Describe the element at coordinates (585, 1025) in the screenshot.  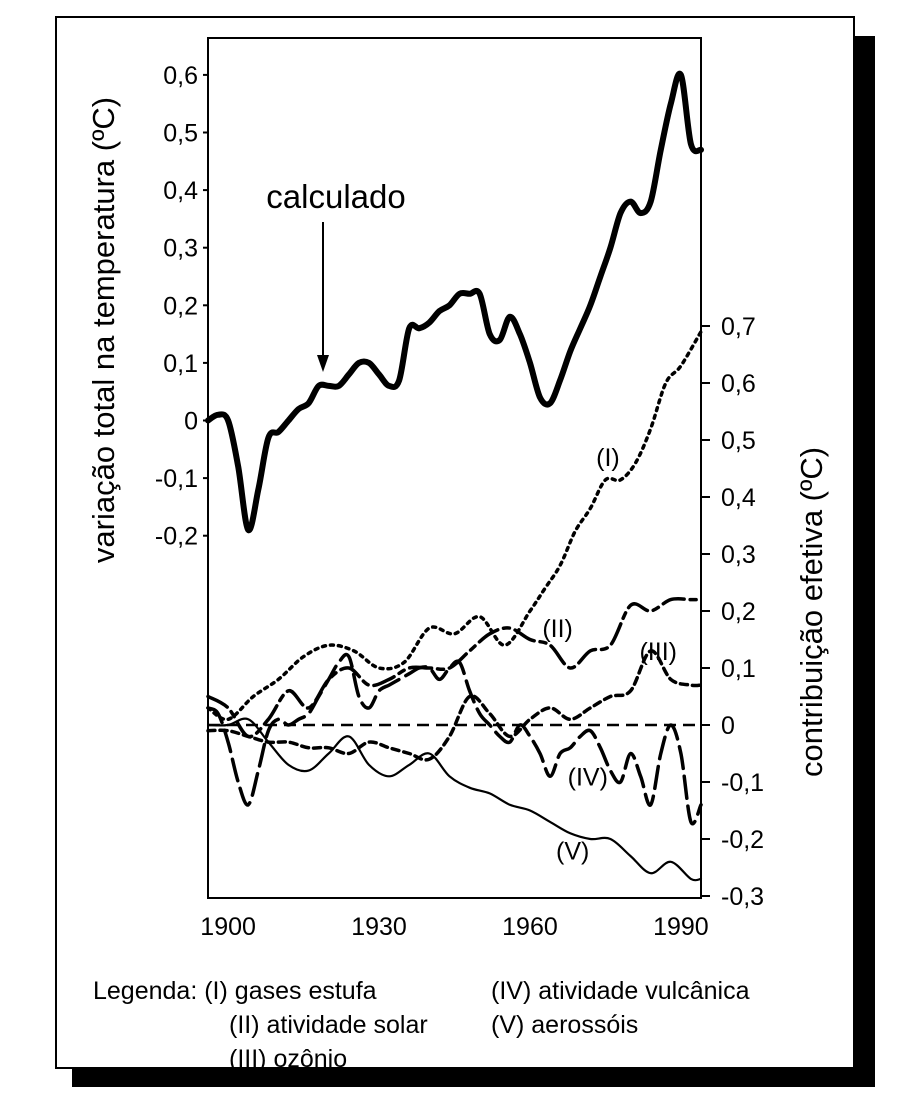
I see `legend-text-V: aerossóis` at that location.